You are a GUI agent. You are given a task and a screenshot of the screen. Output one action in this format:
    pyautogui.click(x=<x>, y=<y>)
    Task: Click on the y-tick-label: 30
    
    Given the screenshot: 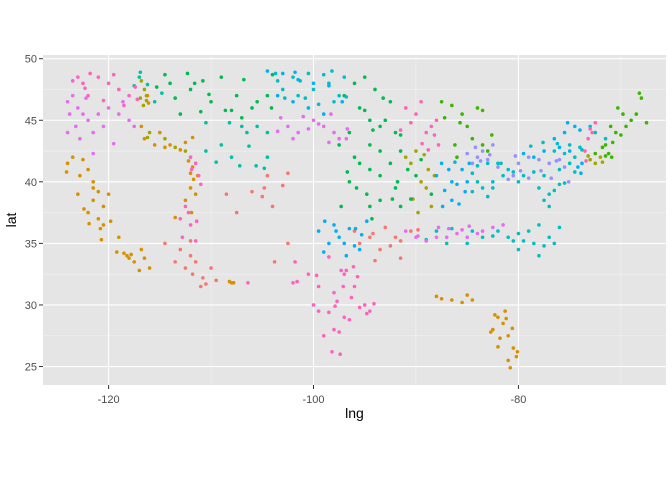 What is the action you would take?
    pyautogui.click(x=31, y=306)
    